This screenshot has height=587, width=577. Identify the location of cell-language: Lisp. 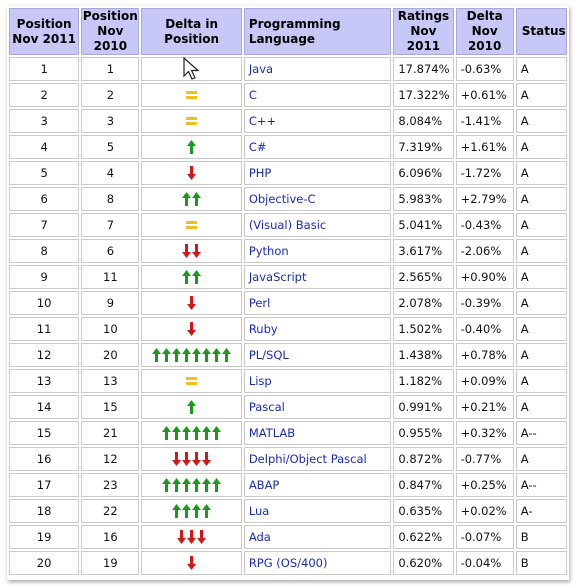
(317, 381).